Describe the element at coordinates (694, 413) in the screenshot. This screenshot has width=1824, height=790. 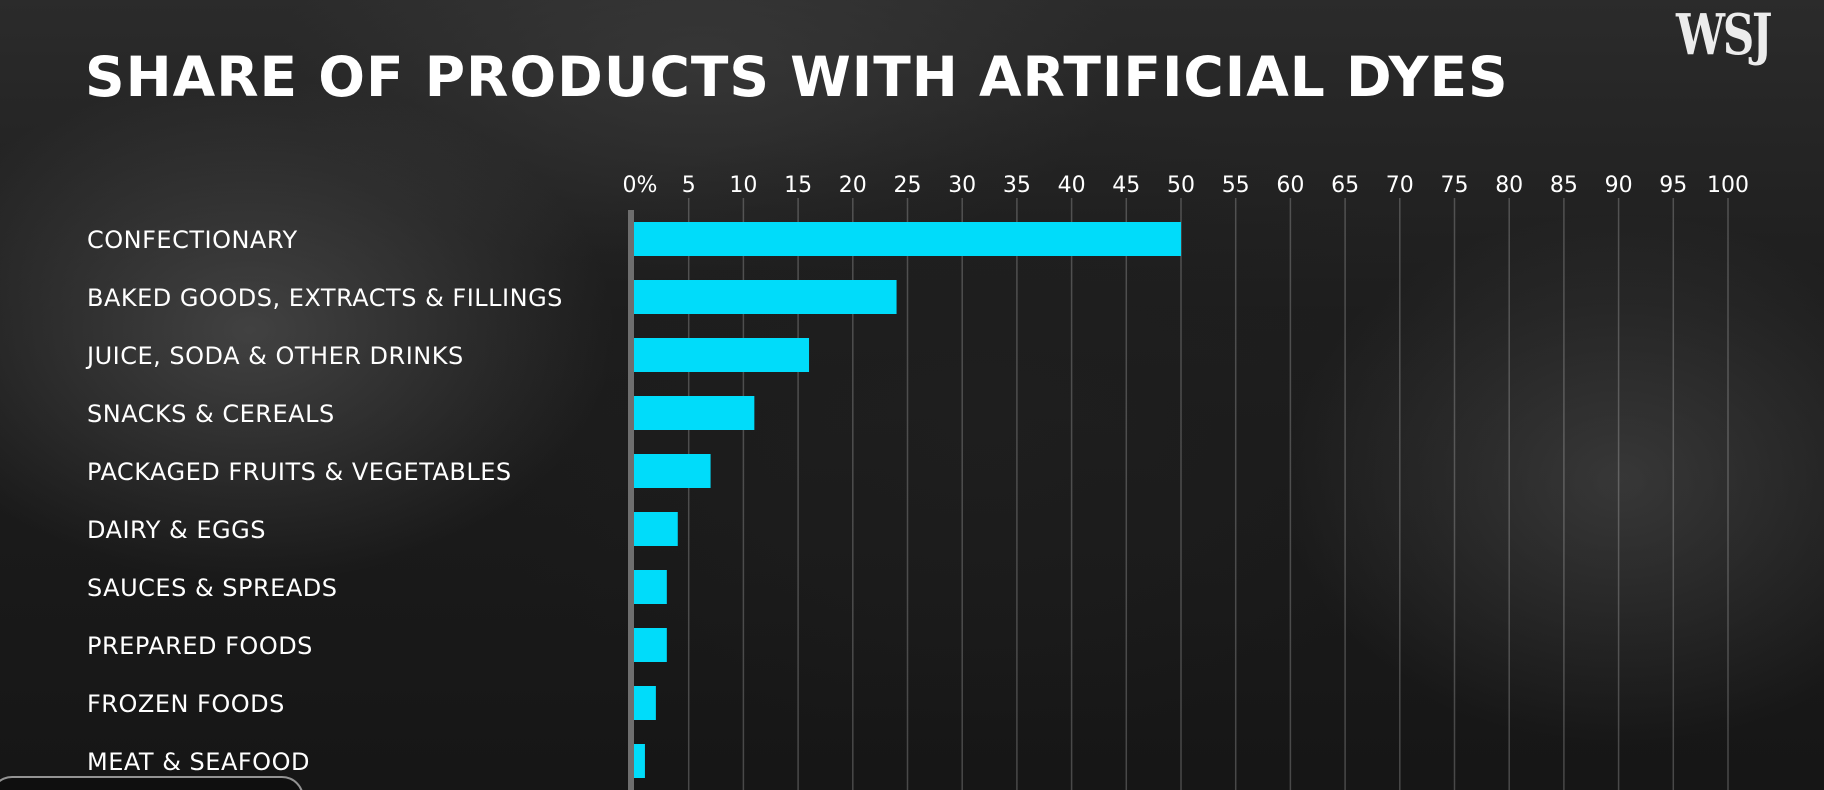
I see `bar-snacks-cereals` at that location.